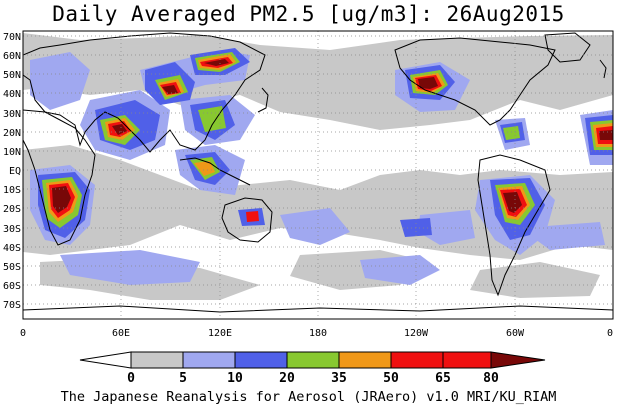  I want to click on lat-label: 70N, so click(12, 37).